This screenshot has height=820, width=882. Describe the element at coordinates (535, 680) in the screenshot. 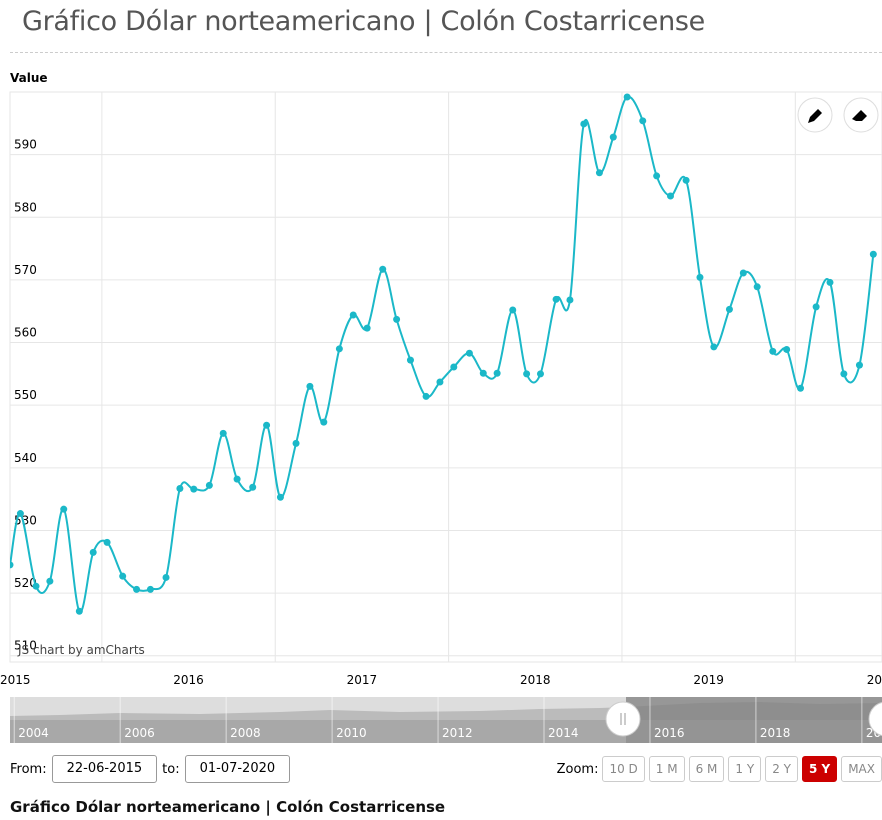

I see `x-tick-label: 2018` at that location.